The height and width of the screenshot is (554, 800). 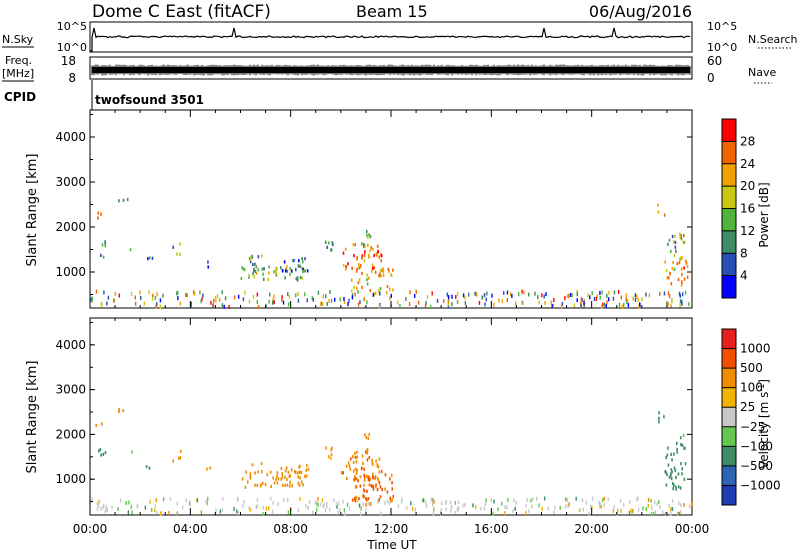 What do you see at coordinates (70, 479) in the screenshot?
I see `y-tick-label: 1000` at bounding box center [70, 479].